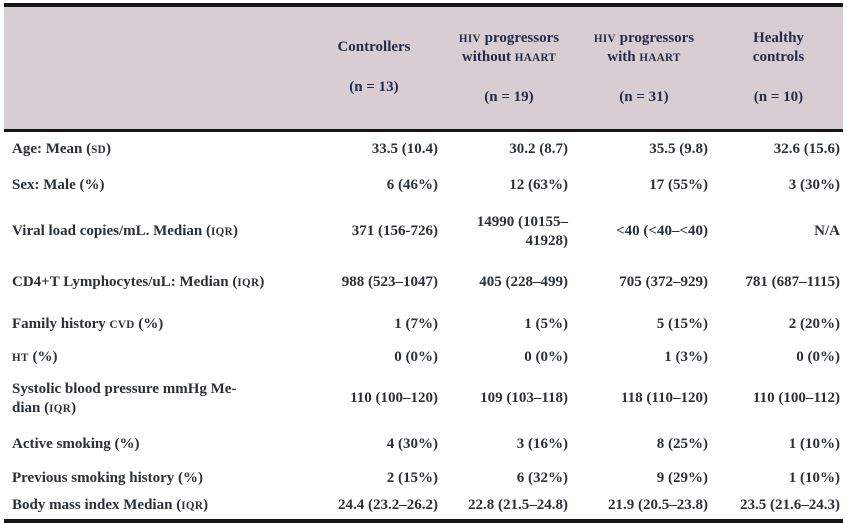 The image size is (847, 523). I want to click on column-header-progressors-without-haart: hiv progressors without haart (n = 19), so click(509, 68).